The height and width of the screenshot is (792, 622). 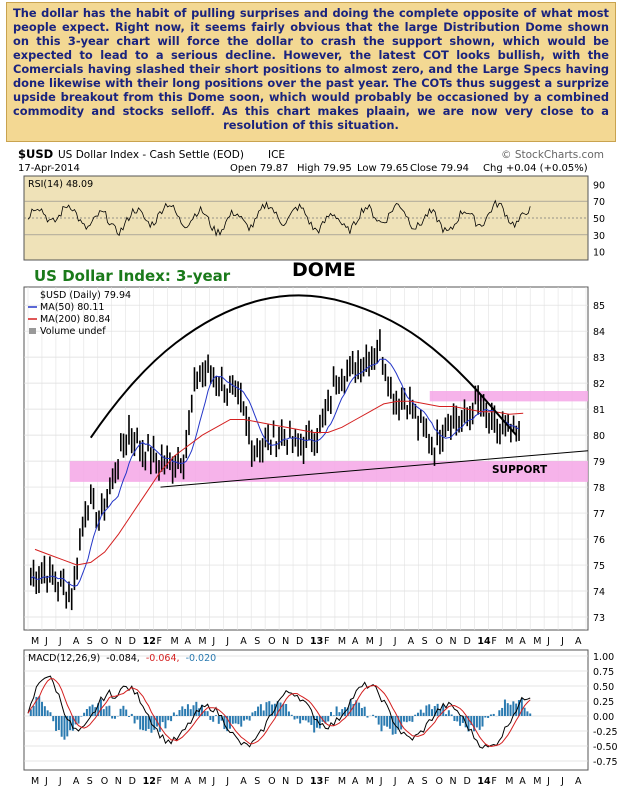 I want to click on legend-volume: Volume undef, so click(x=73, y=331).